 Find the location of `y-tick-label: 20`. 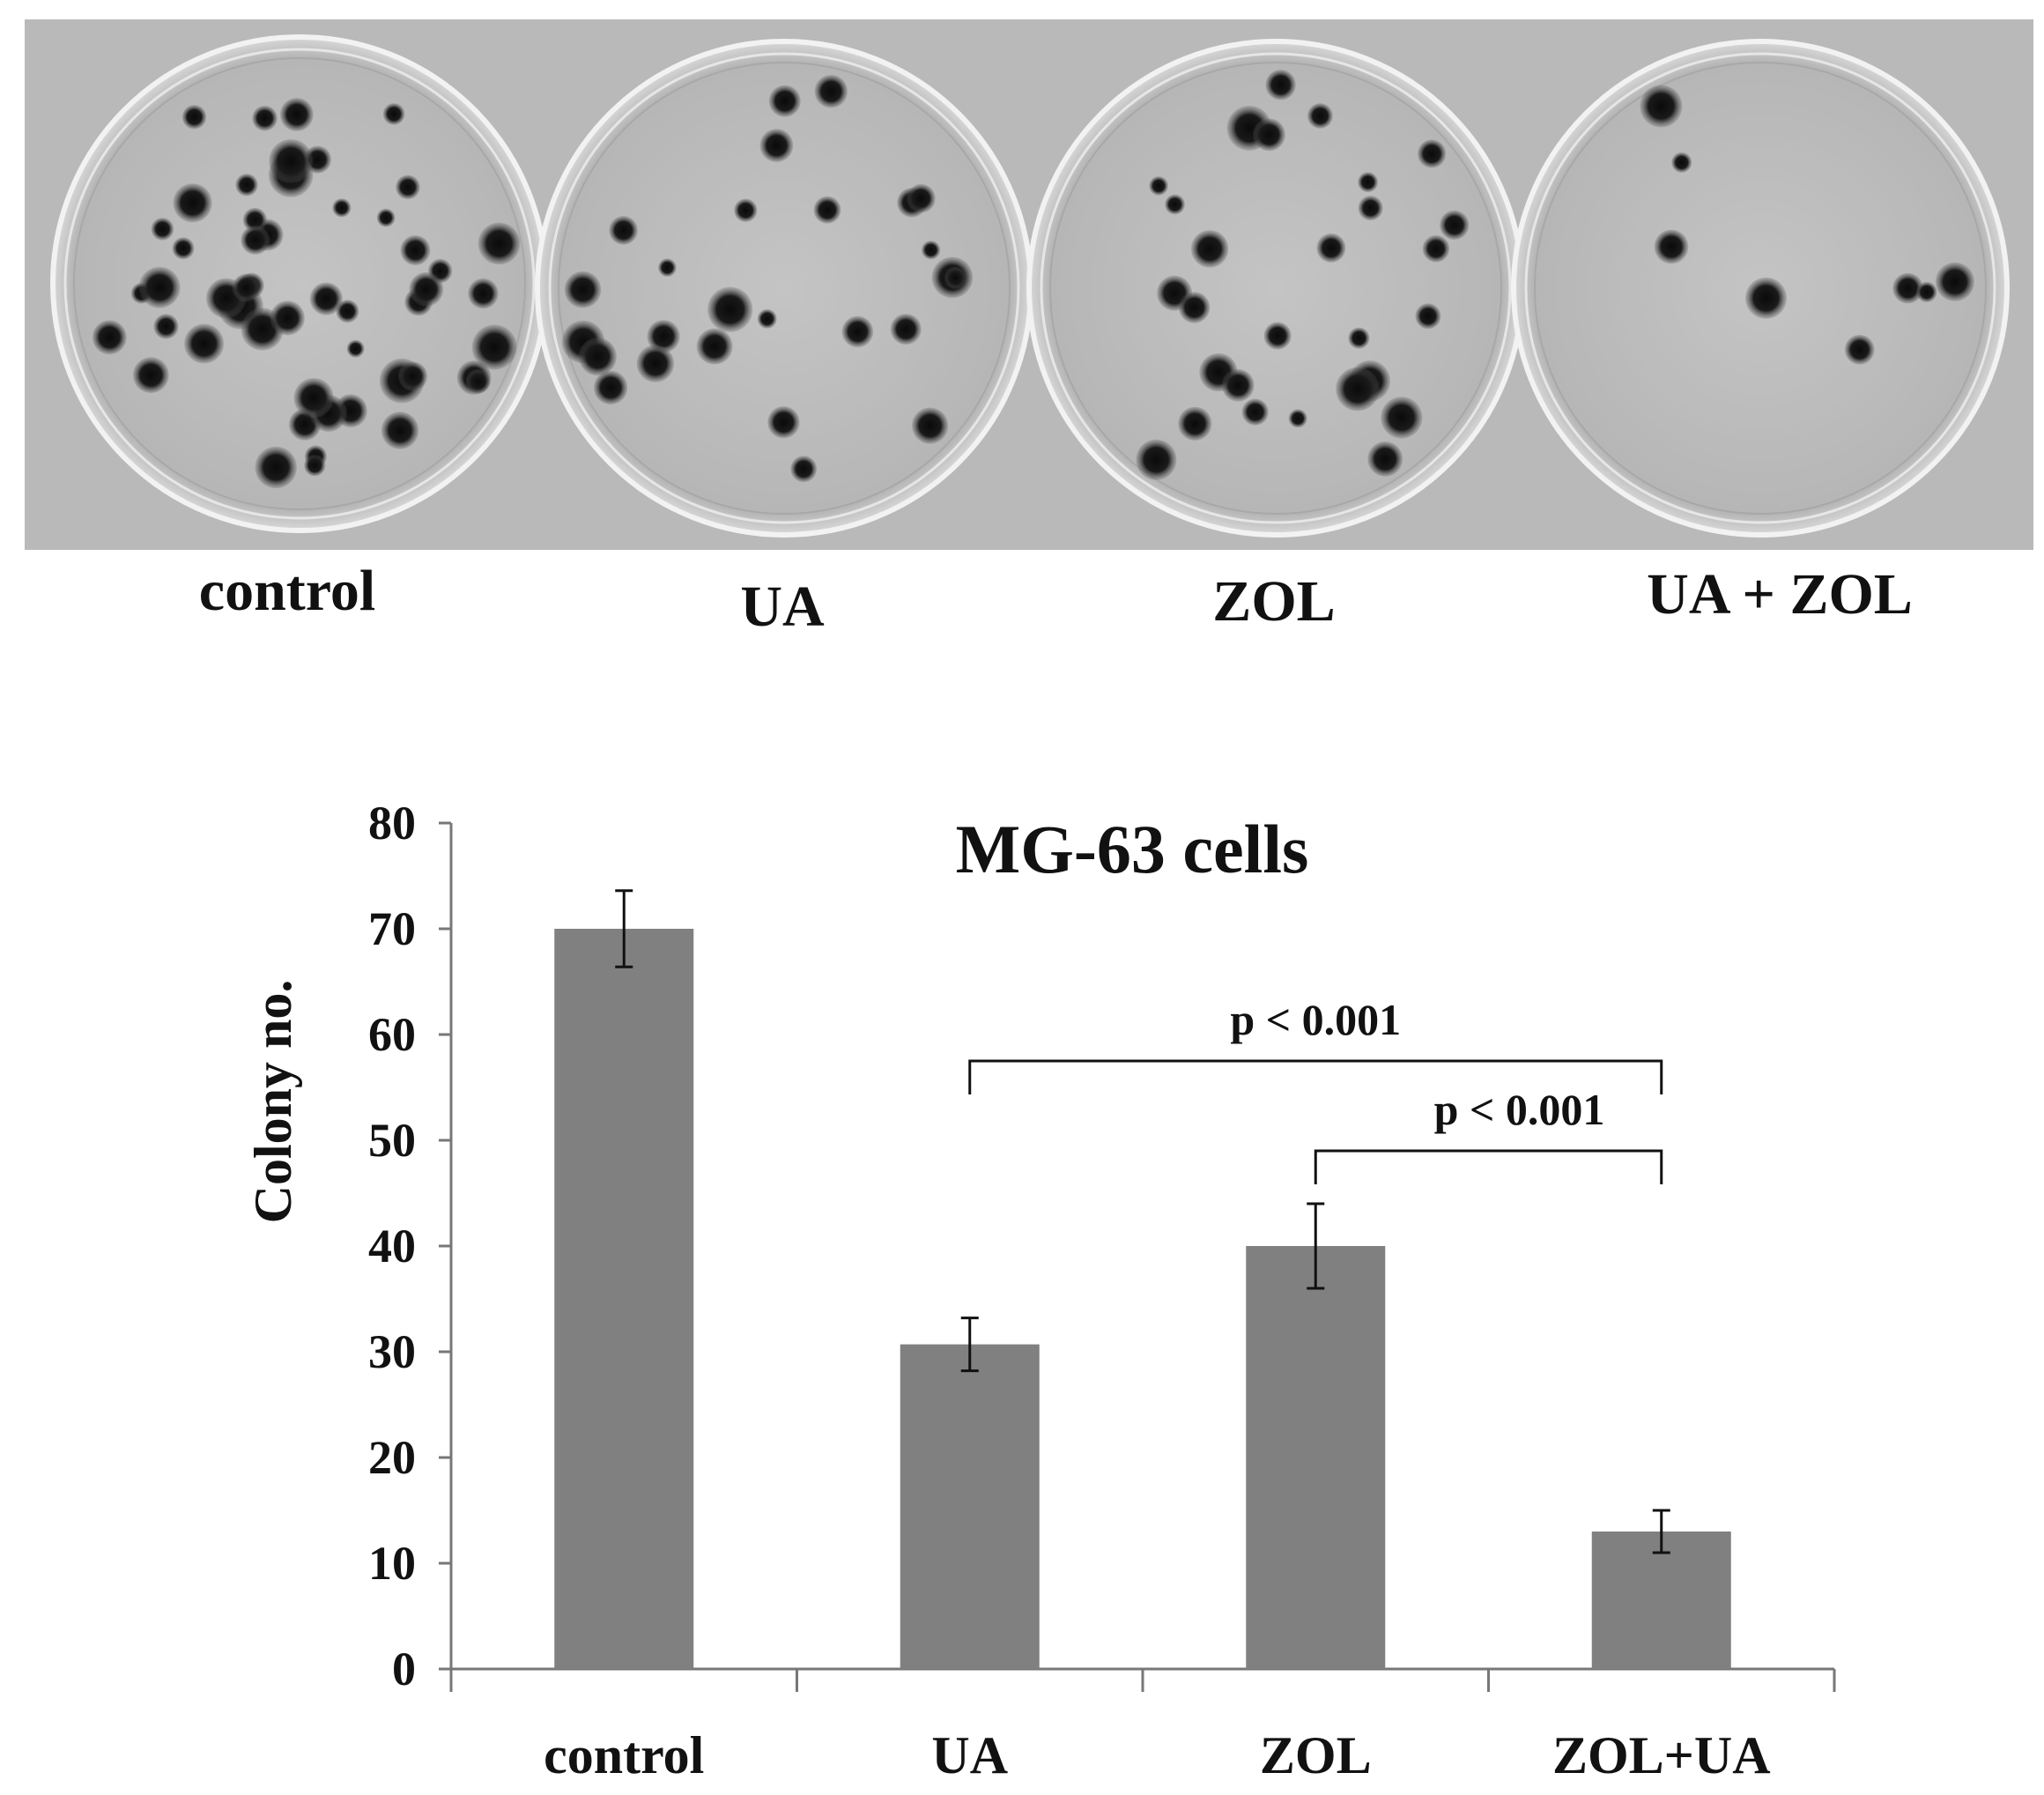

y-tick-label: 20 is located at coordinates (392, 1457).